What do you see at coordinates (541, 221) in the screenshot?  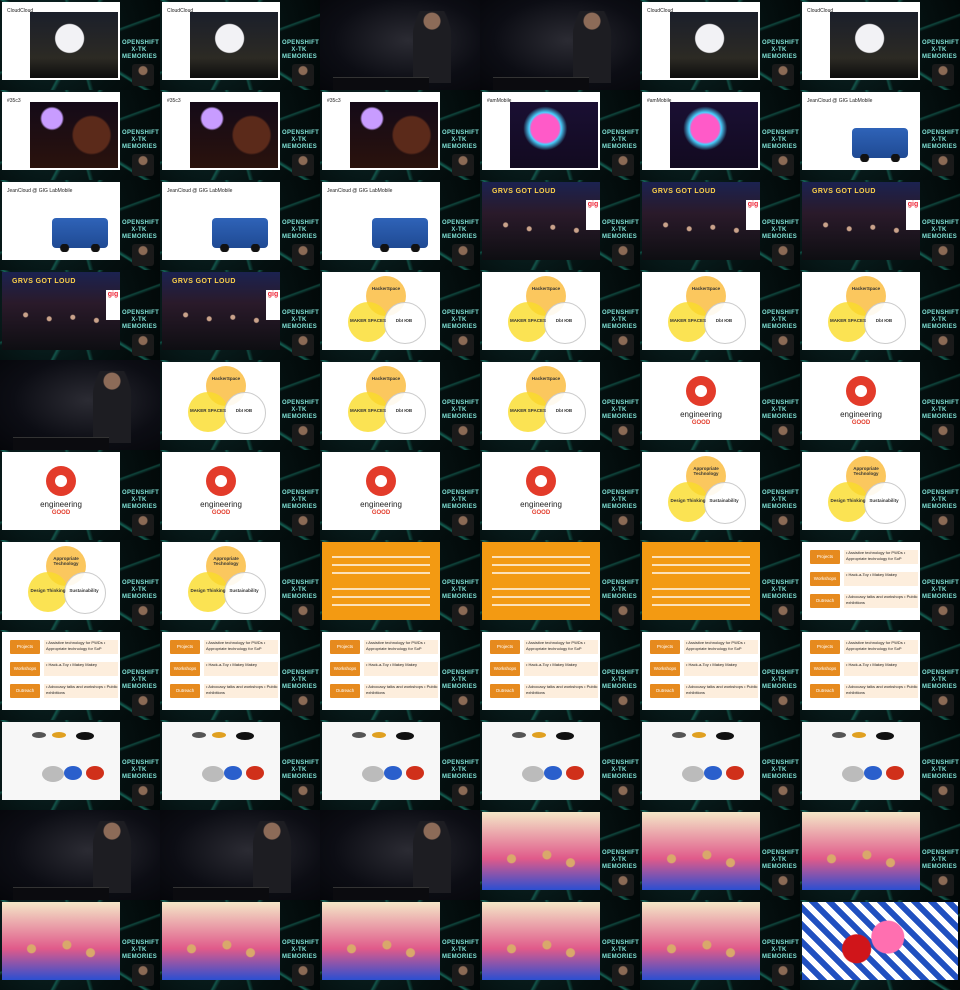 I see `crowd-photo: GRVS GOT LOUD gig` at bounding box center [541, 221].